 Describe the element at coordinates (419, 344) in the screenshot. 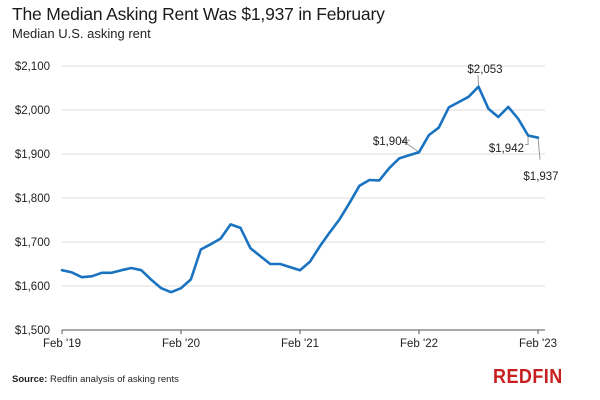

I see `x-tick-label: Feb '22` at that location.